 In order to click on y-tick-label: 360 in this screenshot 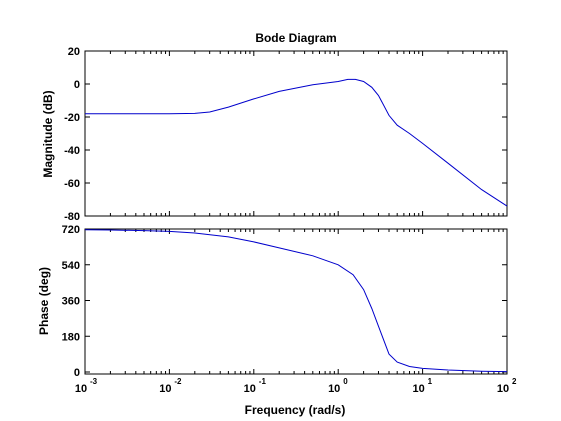, I will do `click(71, 302)`.